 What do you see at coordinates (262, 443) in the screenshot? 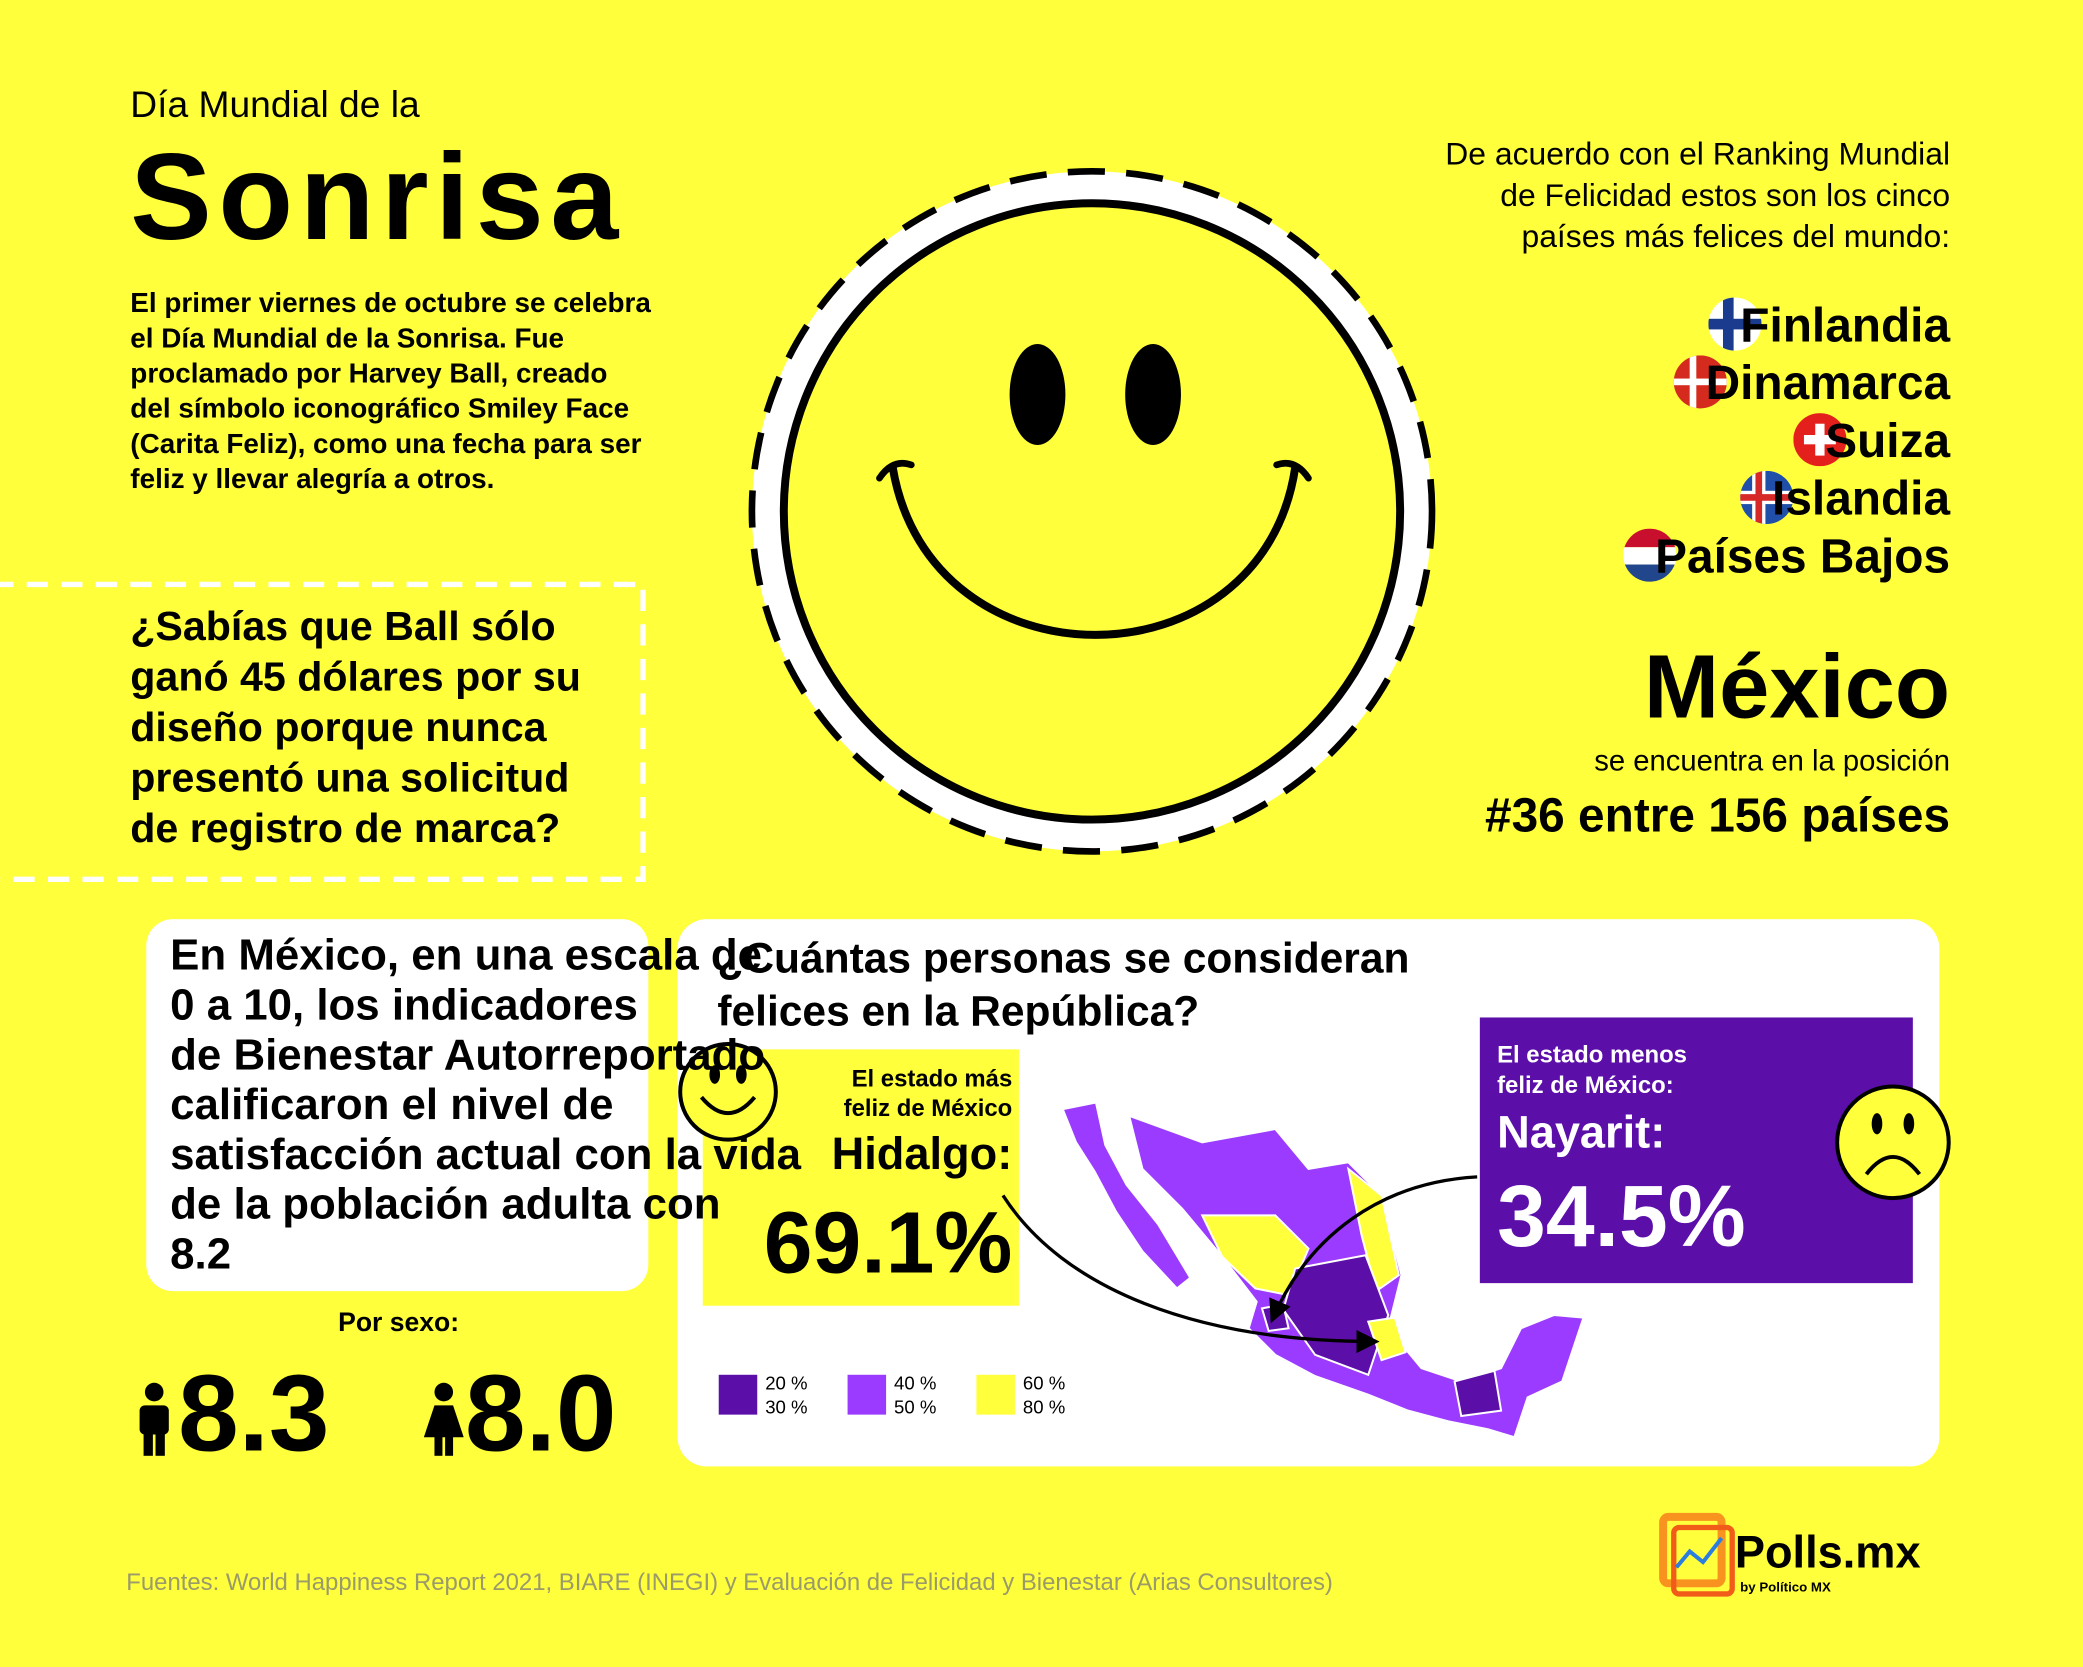
I see `text-segment: (Carita Feliz), como` at bounding box center [262, 443].